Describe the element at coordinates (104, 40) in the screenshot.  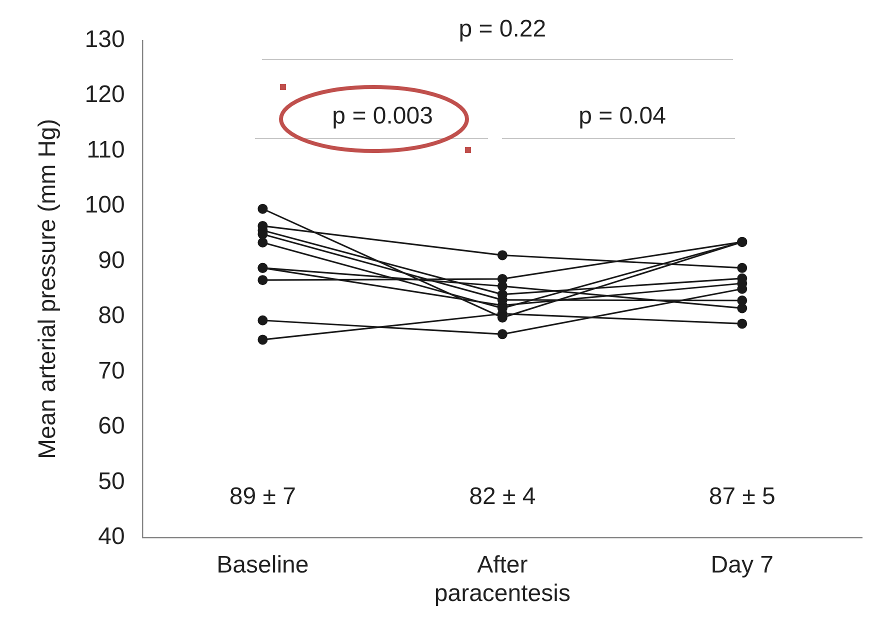
I see `y-tick-label: 130` at that location.